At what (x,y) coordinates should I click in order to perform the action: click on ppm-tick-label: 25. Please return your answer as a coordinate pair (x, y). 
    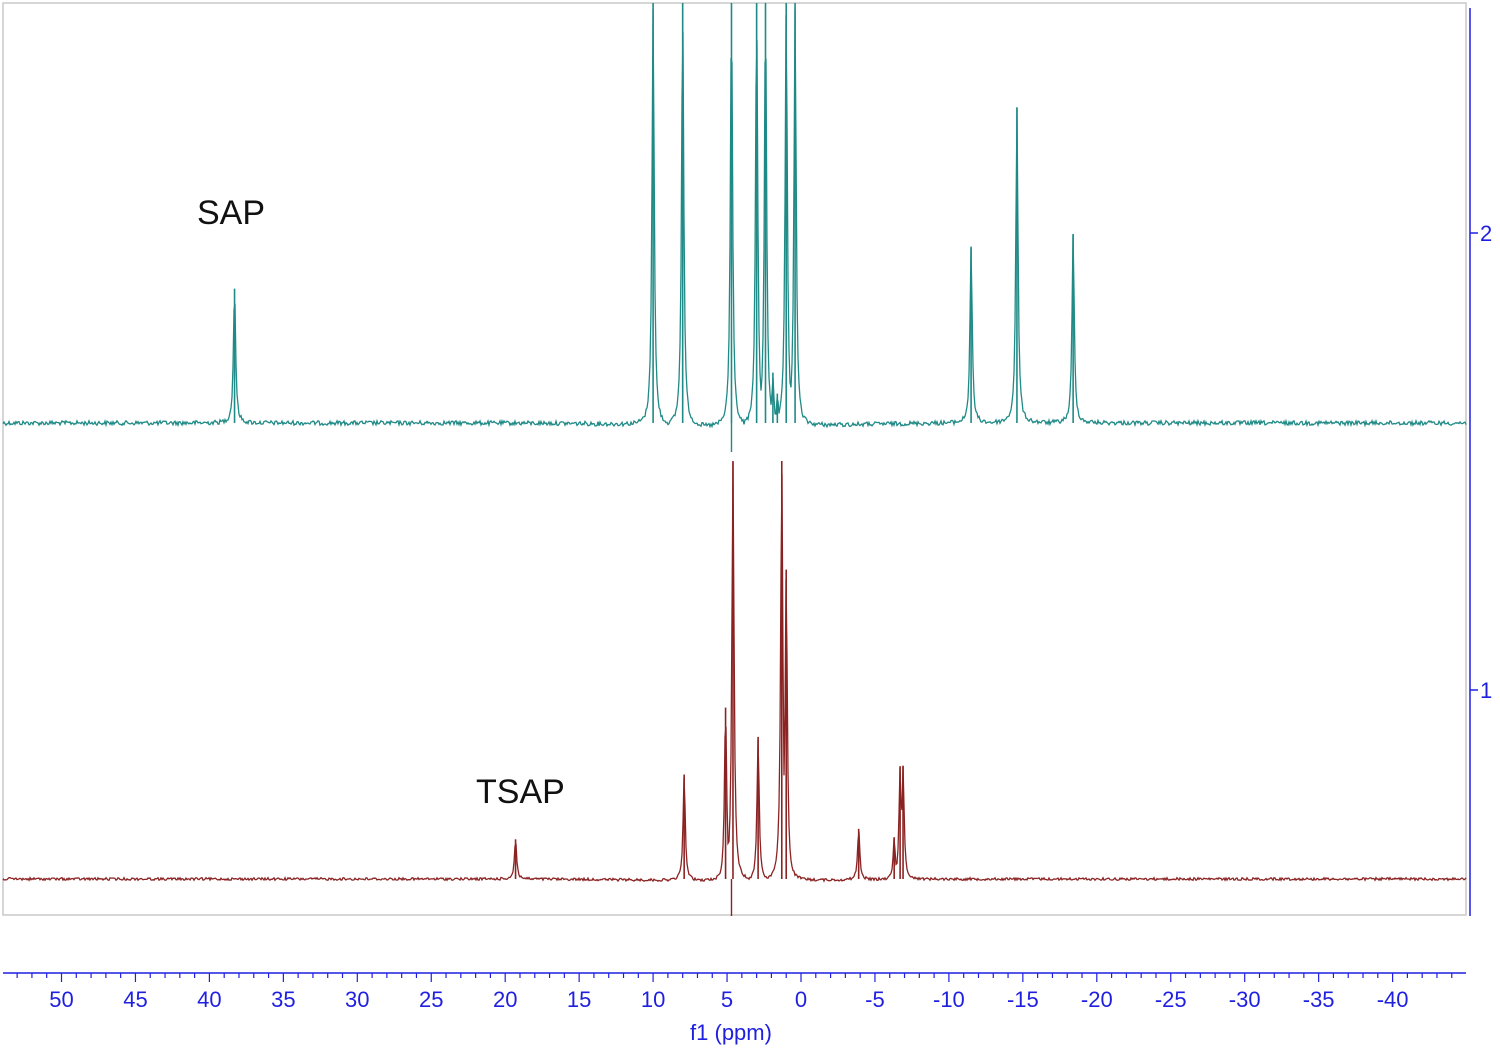
    Looking at the image, I should click on (431, 999).